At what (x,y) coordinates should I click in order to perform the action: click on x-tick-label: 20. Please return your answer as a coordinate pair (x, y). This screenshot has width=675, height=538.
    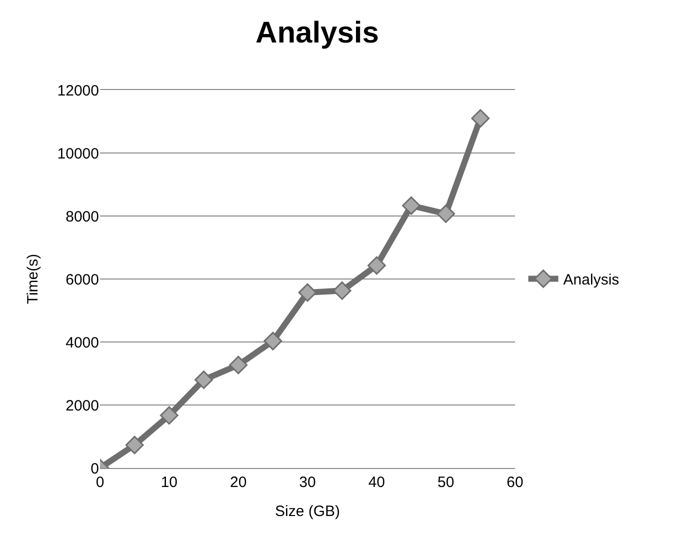
    Looking at the image, I should click on (238, 482).